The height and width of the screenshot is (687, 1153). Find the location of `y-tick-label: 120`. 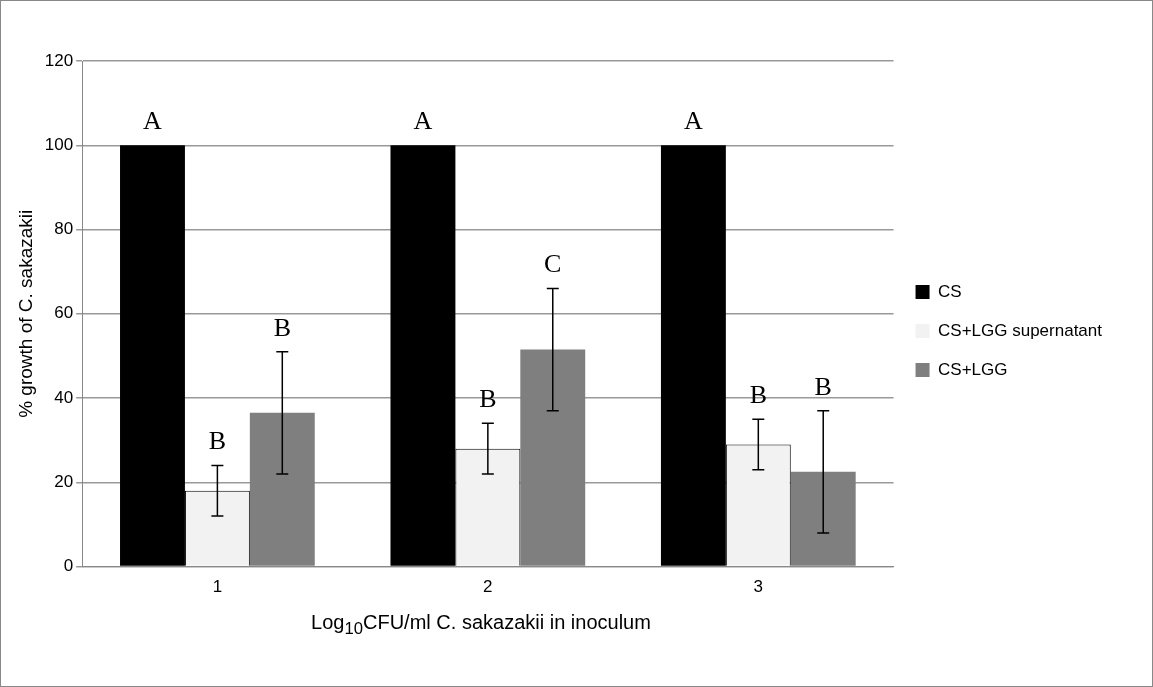

y-tick-label: 120 is located at coordinates (59, 60).